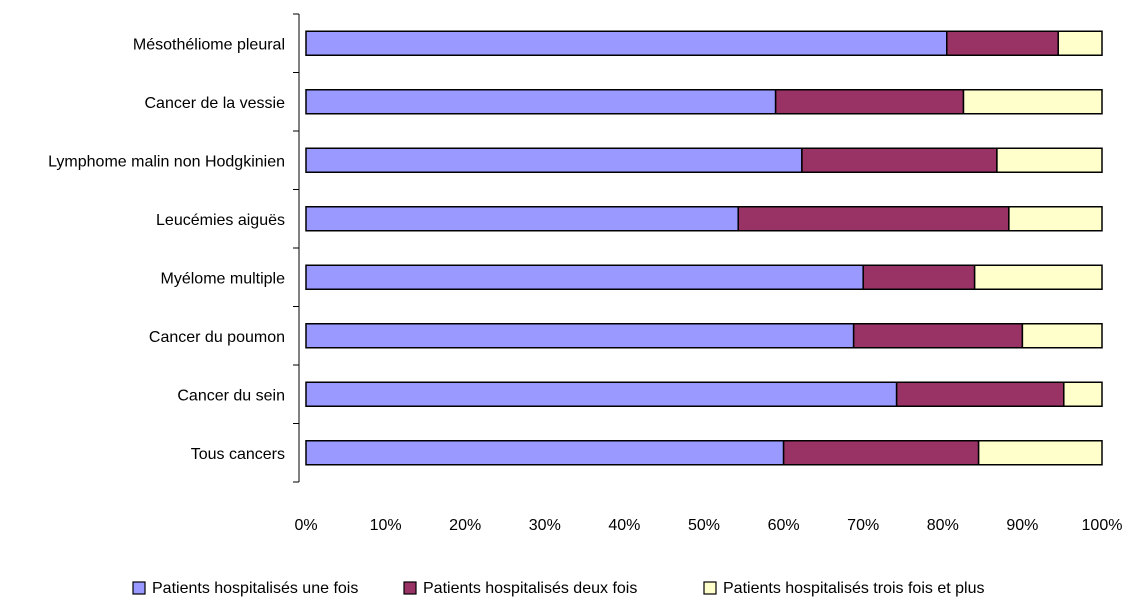 The height and width of the screenshot is (606, 1130). I want to click on legend-label: Patients hospitalisés une fois, so click(255, 588).